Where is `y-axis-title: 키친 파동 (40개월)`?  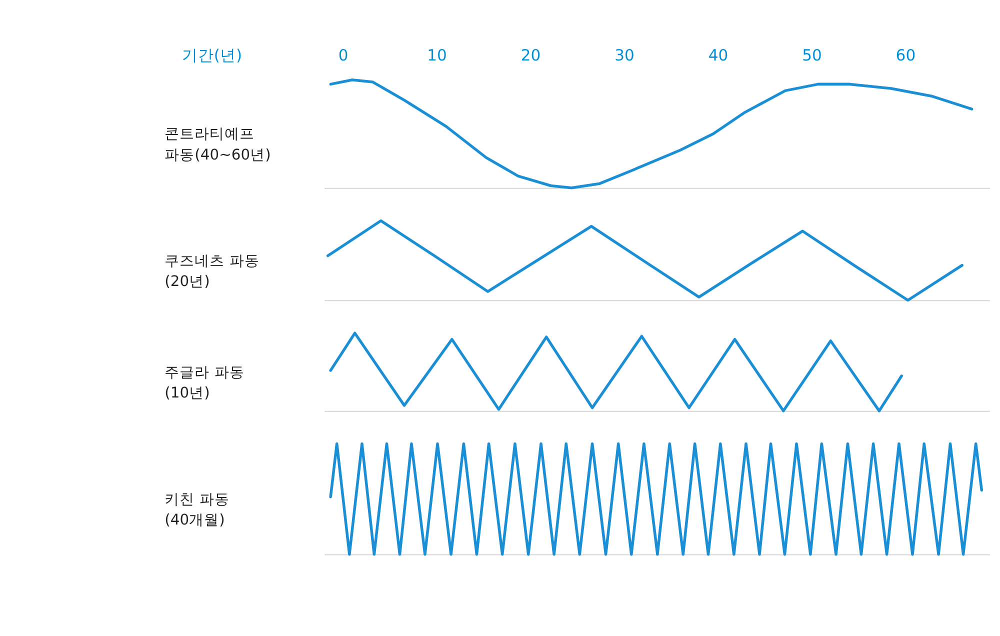 y-axis-title: 키친 파동 (40개월) is located at coordinates (197, 509).